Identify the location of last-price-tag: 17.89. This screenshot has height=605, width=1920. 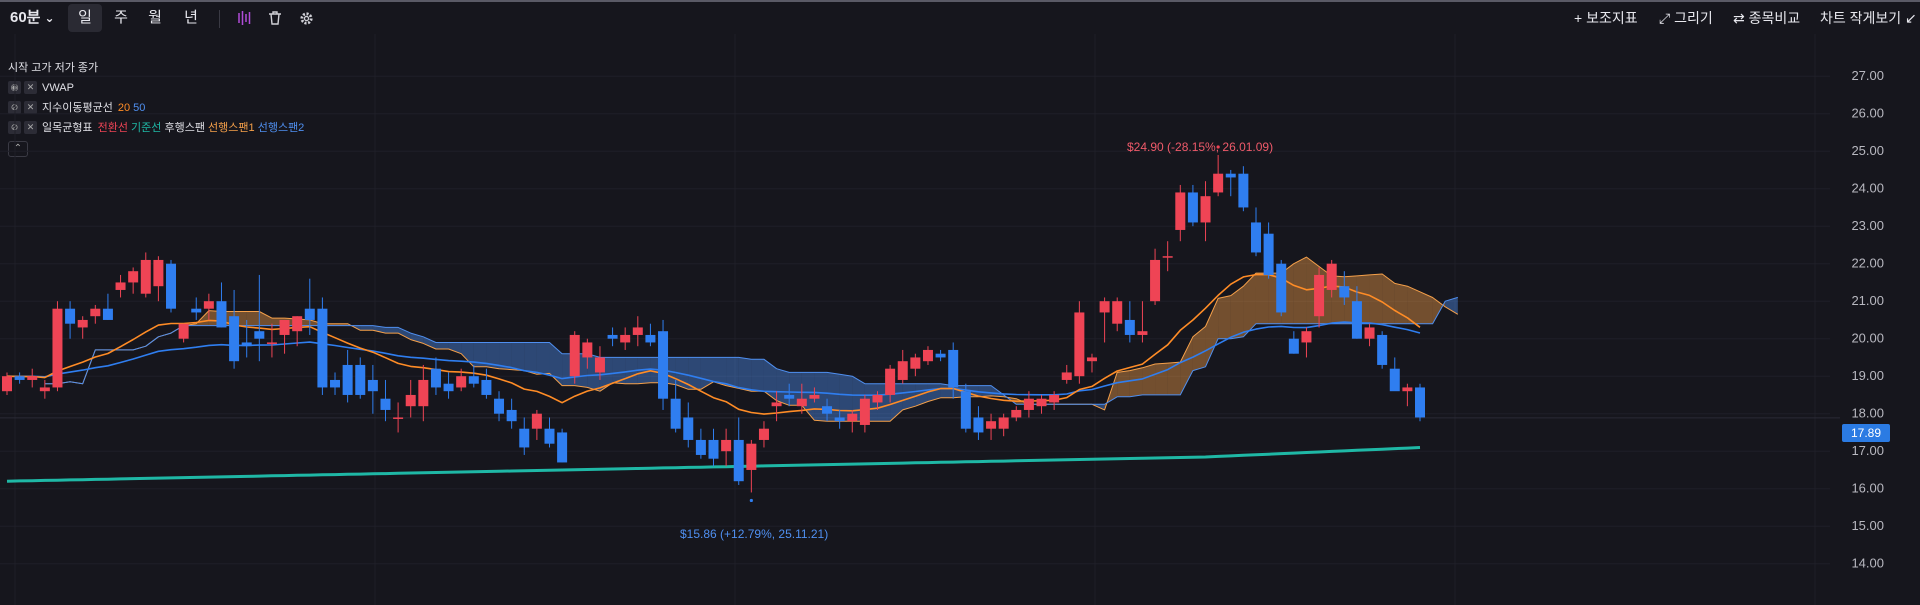
(1866, 433).